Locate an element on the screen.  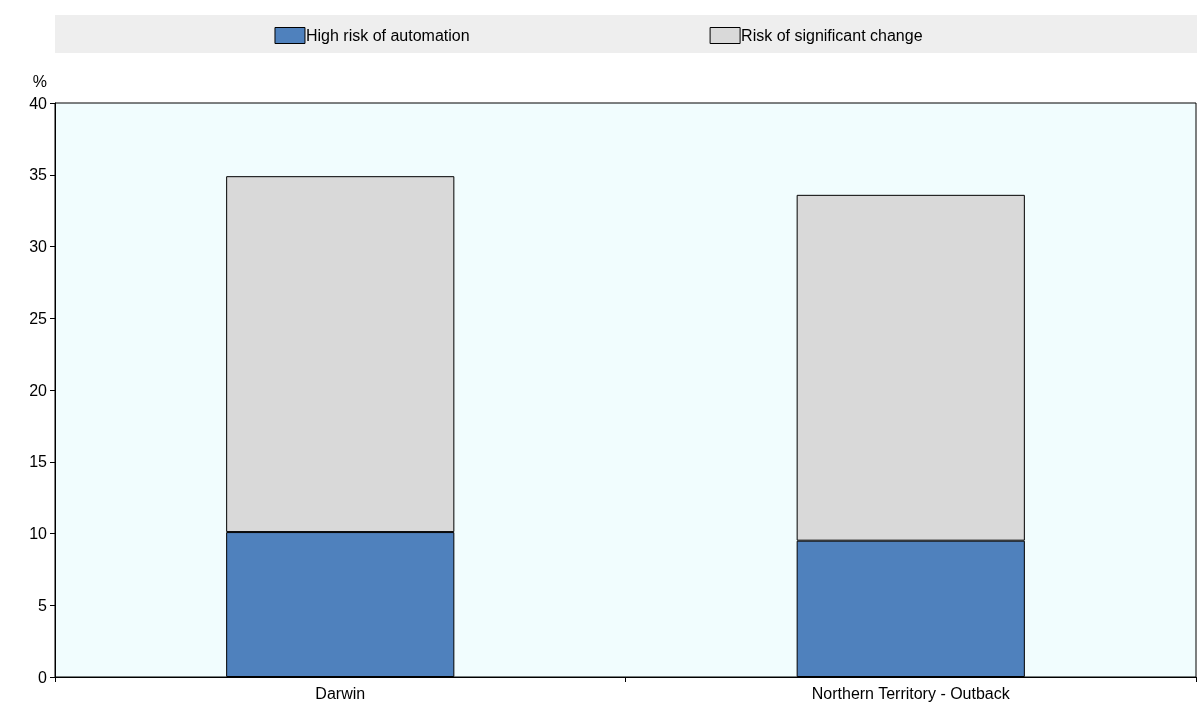
y-tick-label: 5 is located at coordinates (43, 605).